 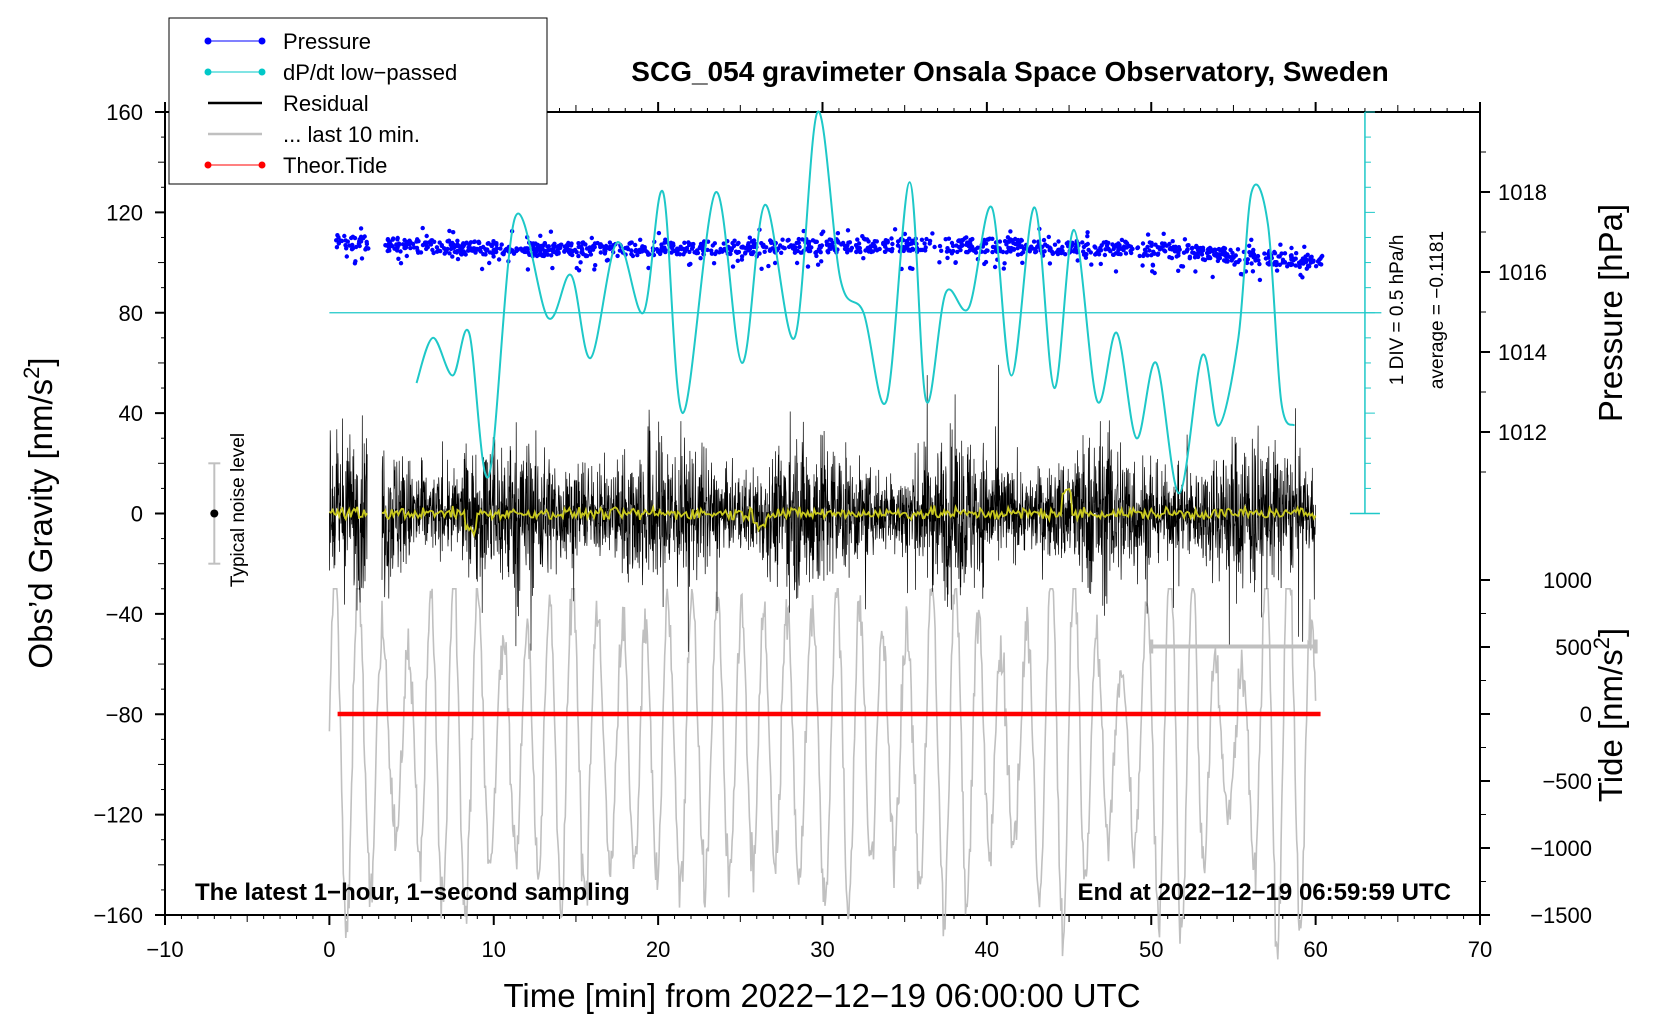 What do you see at coordinates (124, 614) in the screenshot?
I see `y-tick-label: −40` at bounding box center [124, 614].